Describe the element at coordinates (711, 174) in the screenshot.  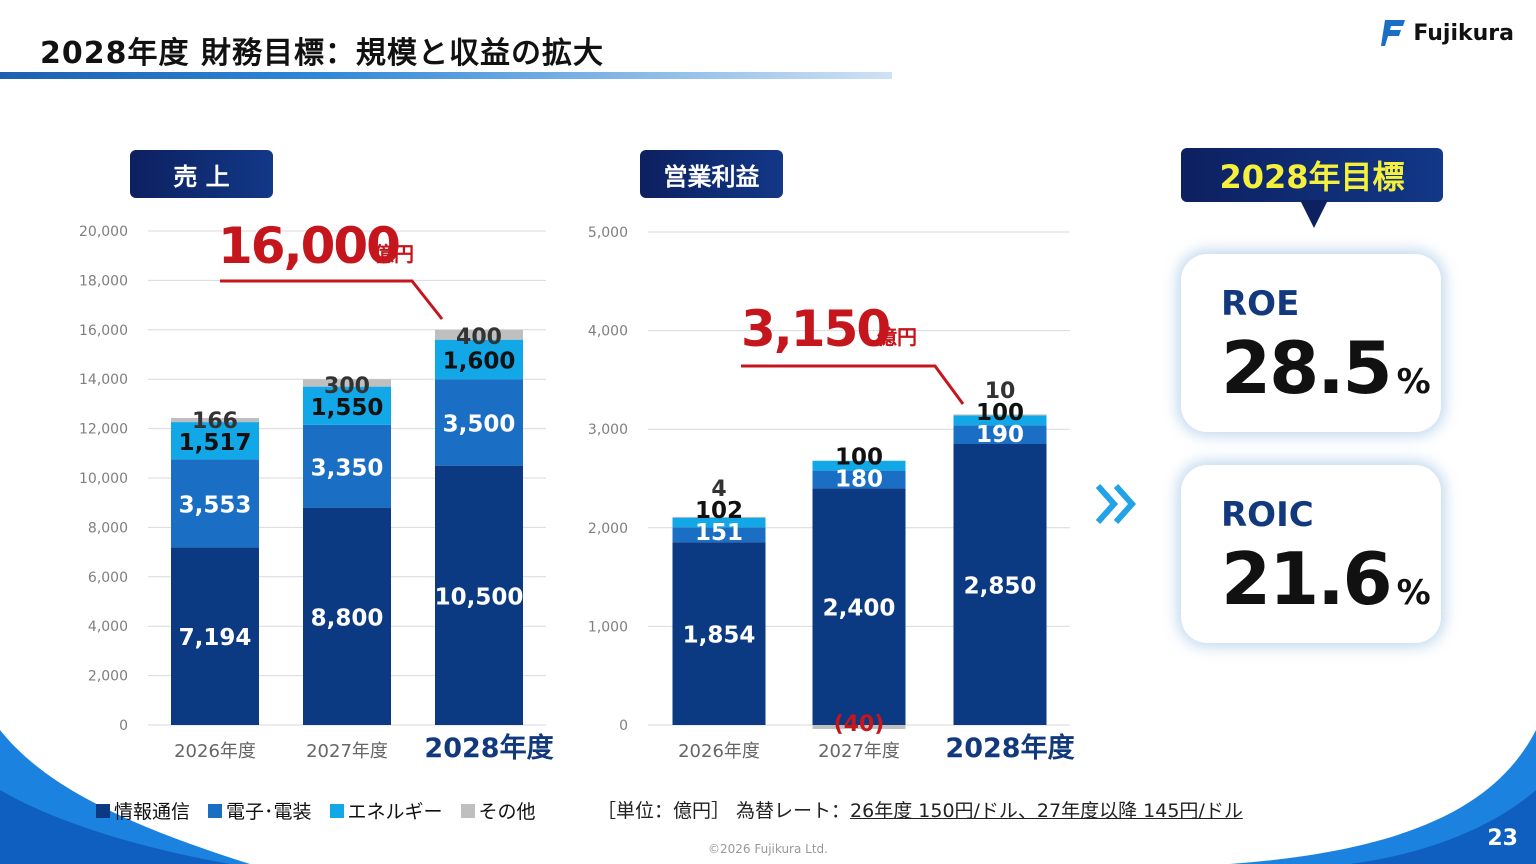
I see `profit-panel-label: 営業利益` at that location.